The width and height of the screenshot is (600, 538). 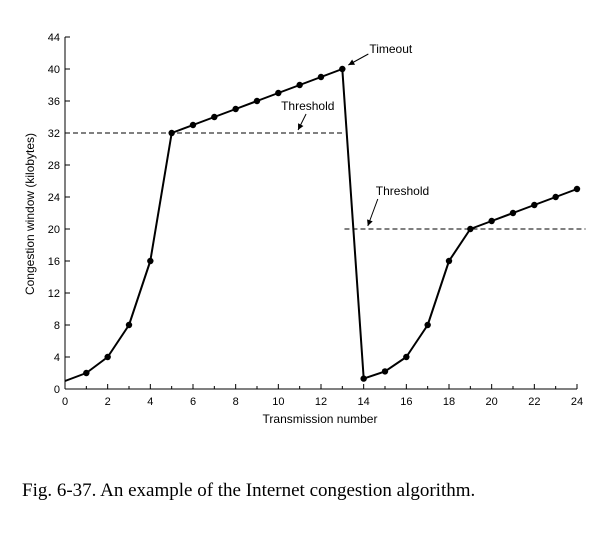 I want to click on x-tick-label: 8, so click(x=236, y=402).